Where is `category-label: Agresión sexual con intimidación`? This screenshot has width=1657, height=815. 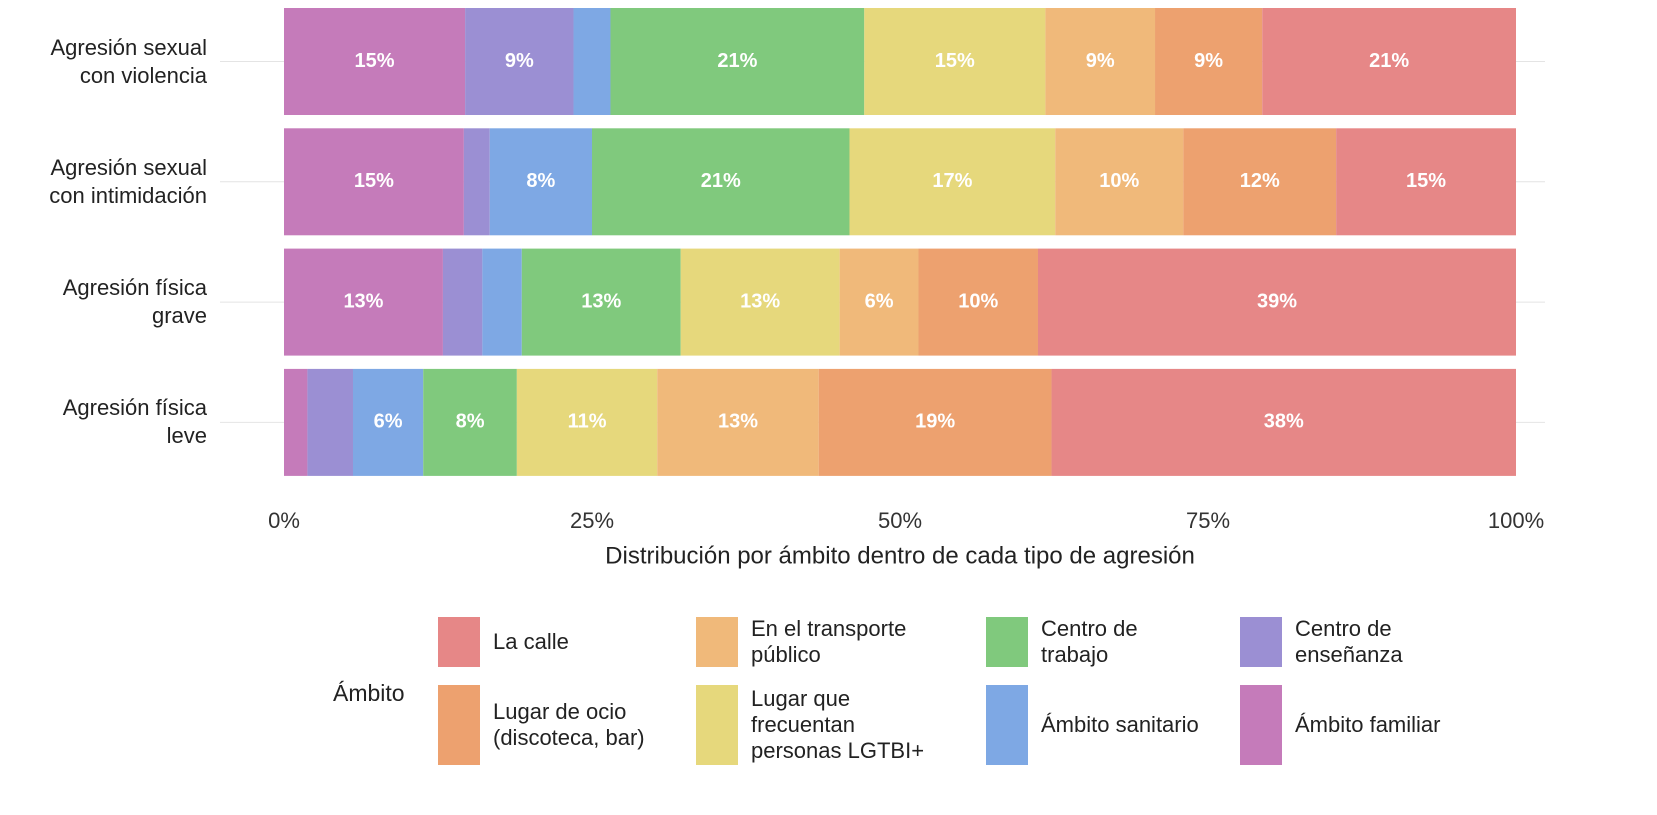
category-label: Agresión sexual con intimidación is located at coordinates (128, 181).